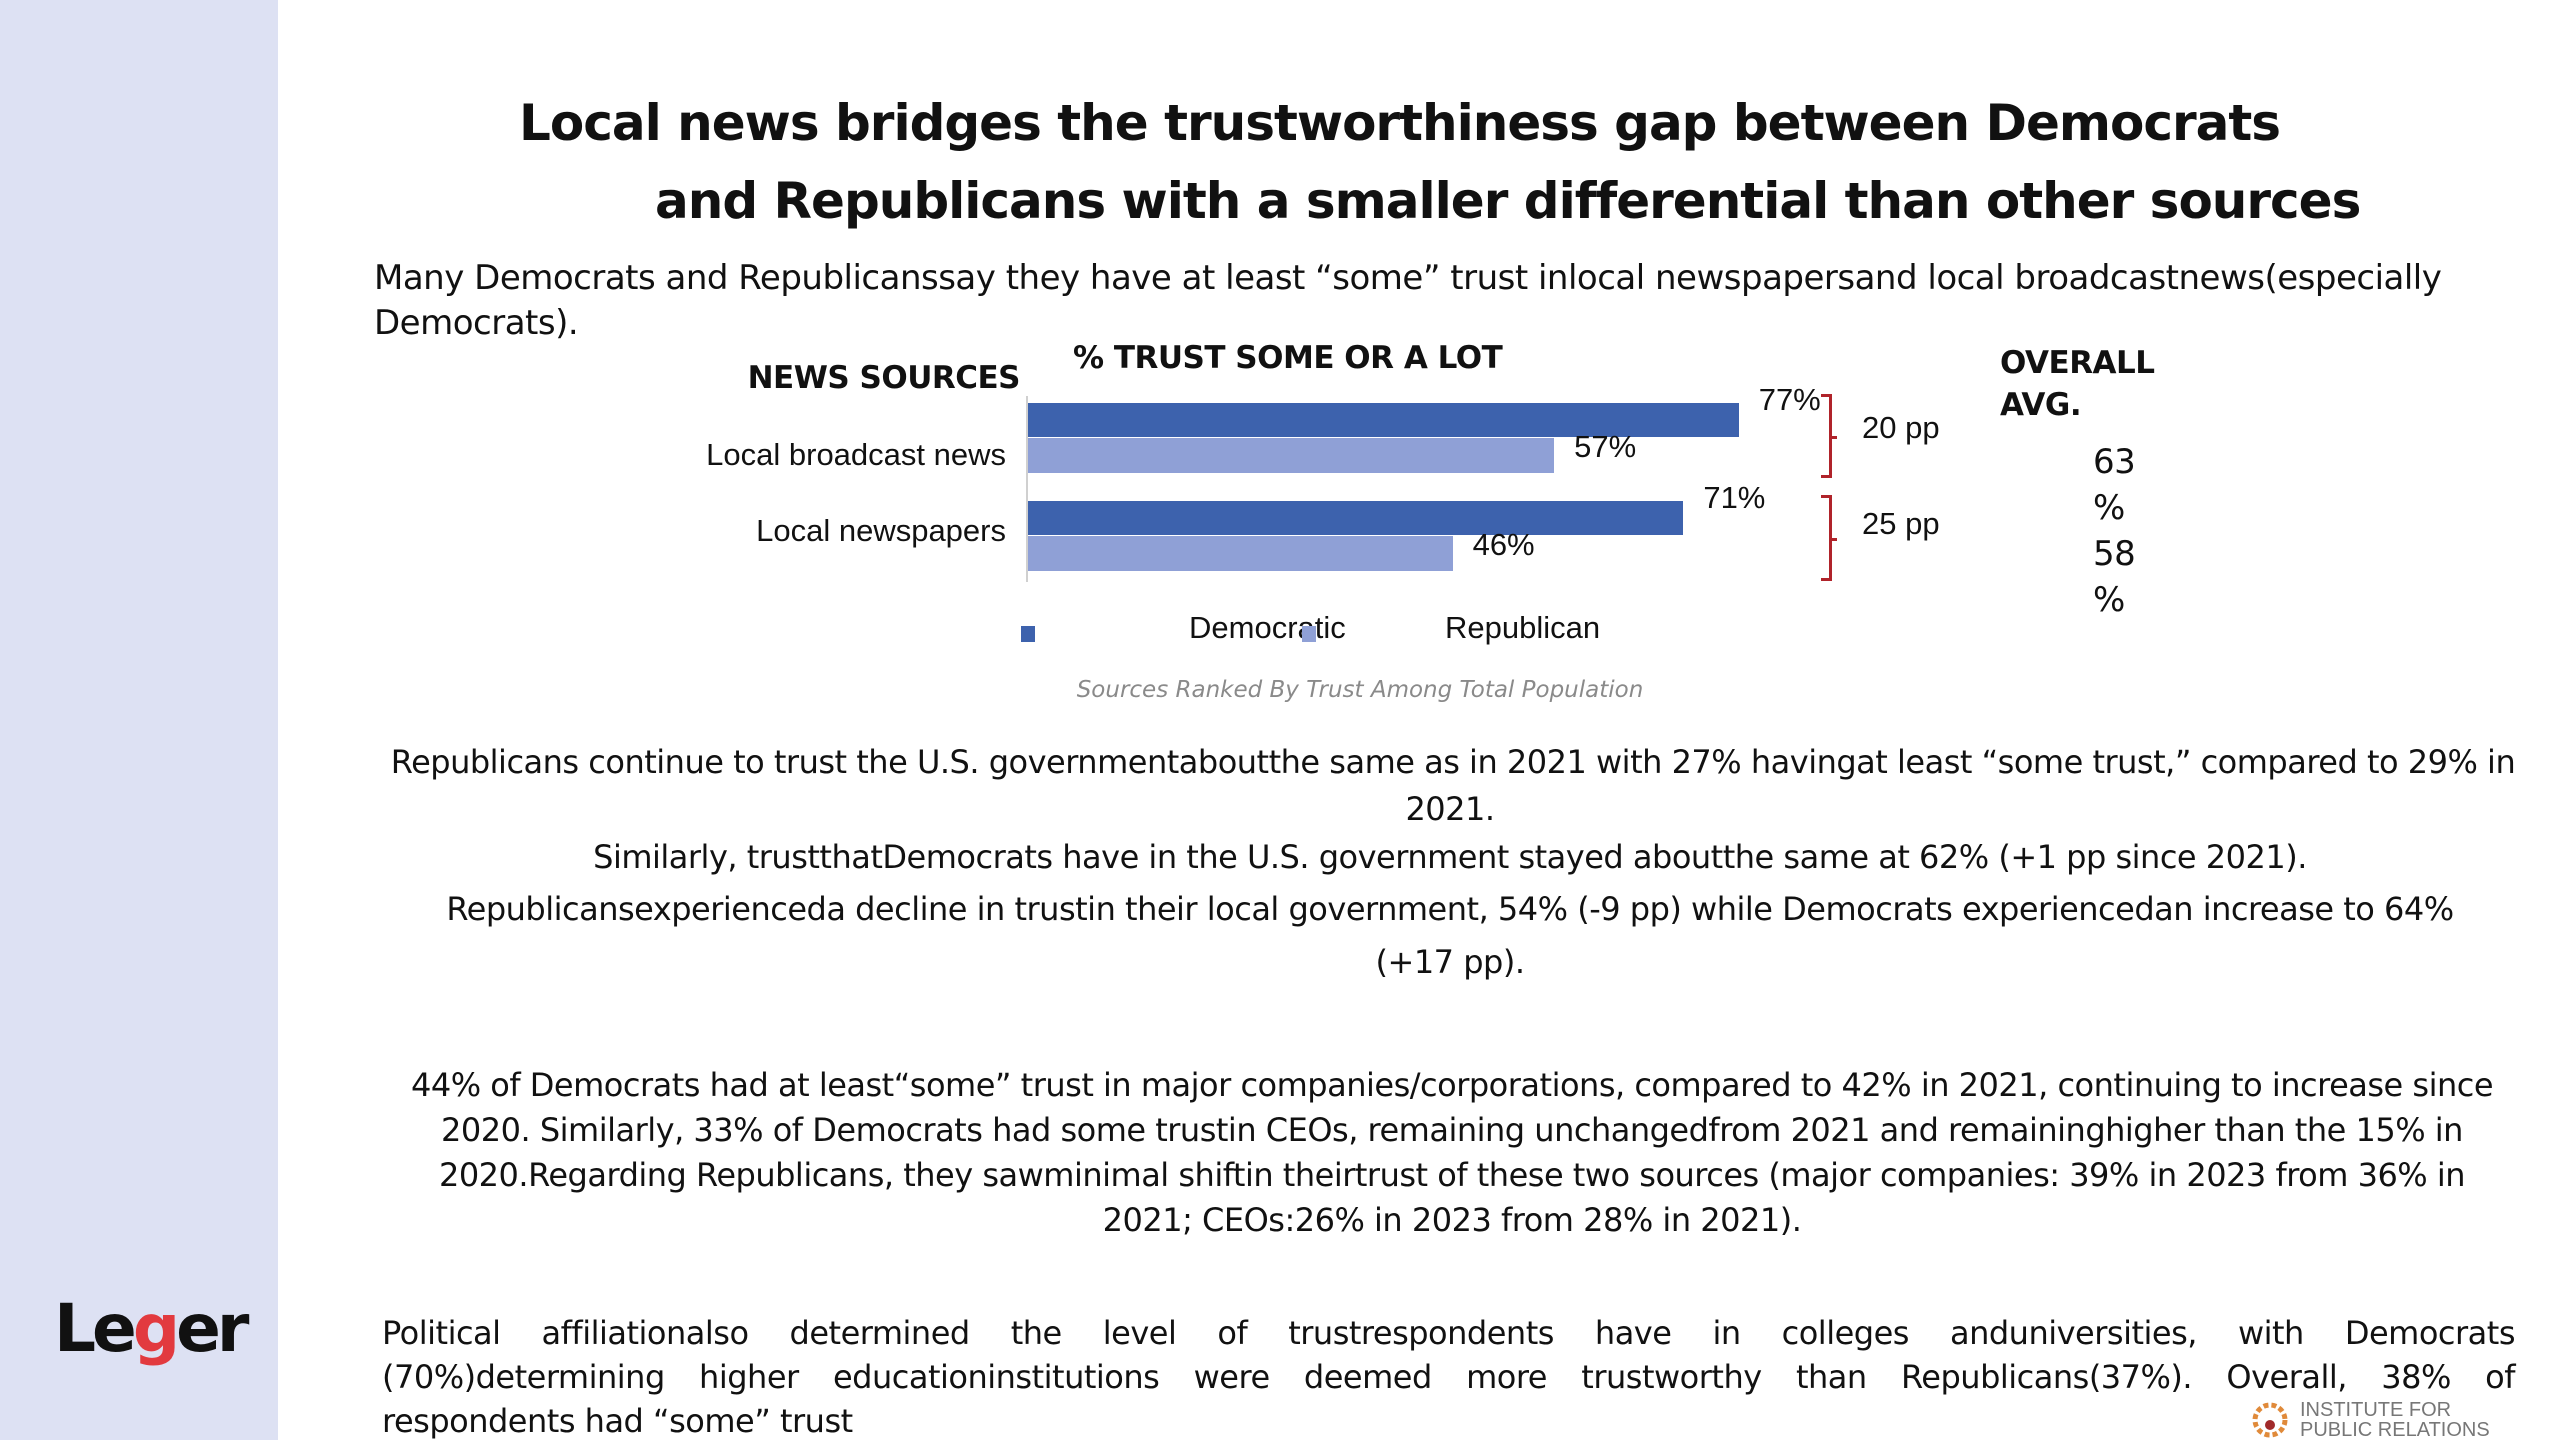 The width and height of the screenshot is (2560, 1441). What do you see at coordinates (1450, 809) in the screenshot?
I see `para1-line: 2021.` at bounding box center [1450, 809].